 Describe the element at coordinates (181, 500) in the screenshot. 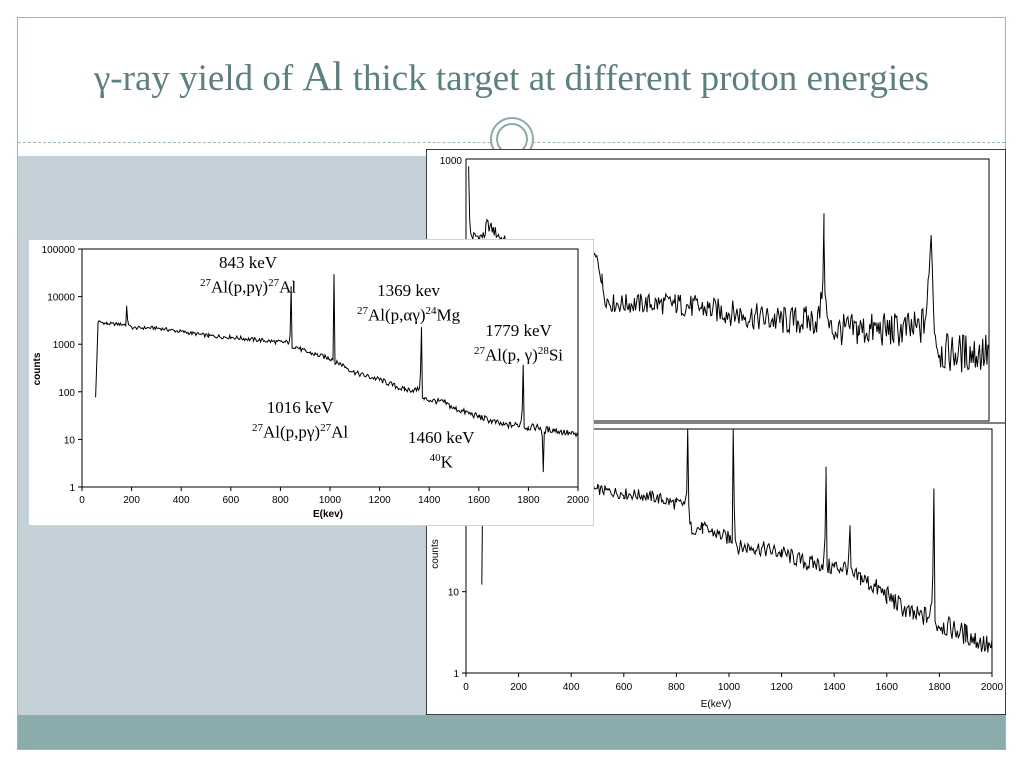

I see `front-x-tick-label: 400` at that location.